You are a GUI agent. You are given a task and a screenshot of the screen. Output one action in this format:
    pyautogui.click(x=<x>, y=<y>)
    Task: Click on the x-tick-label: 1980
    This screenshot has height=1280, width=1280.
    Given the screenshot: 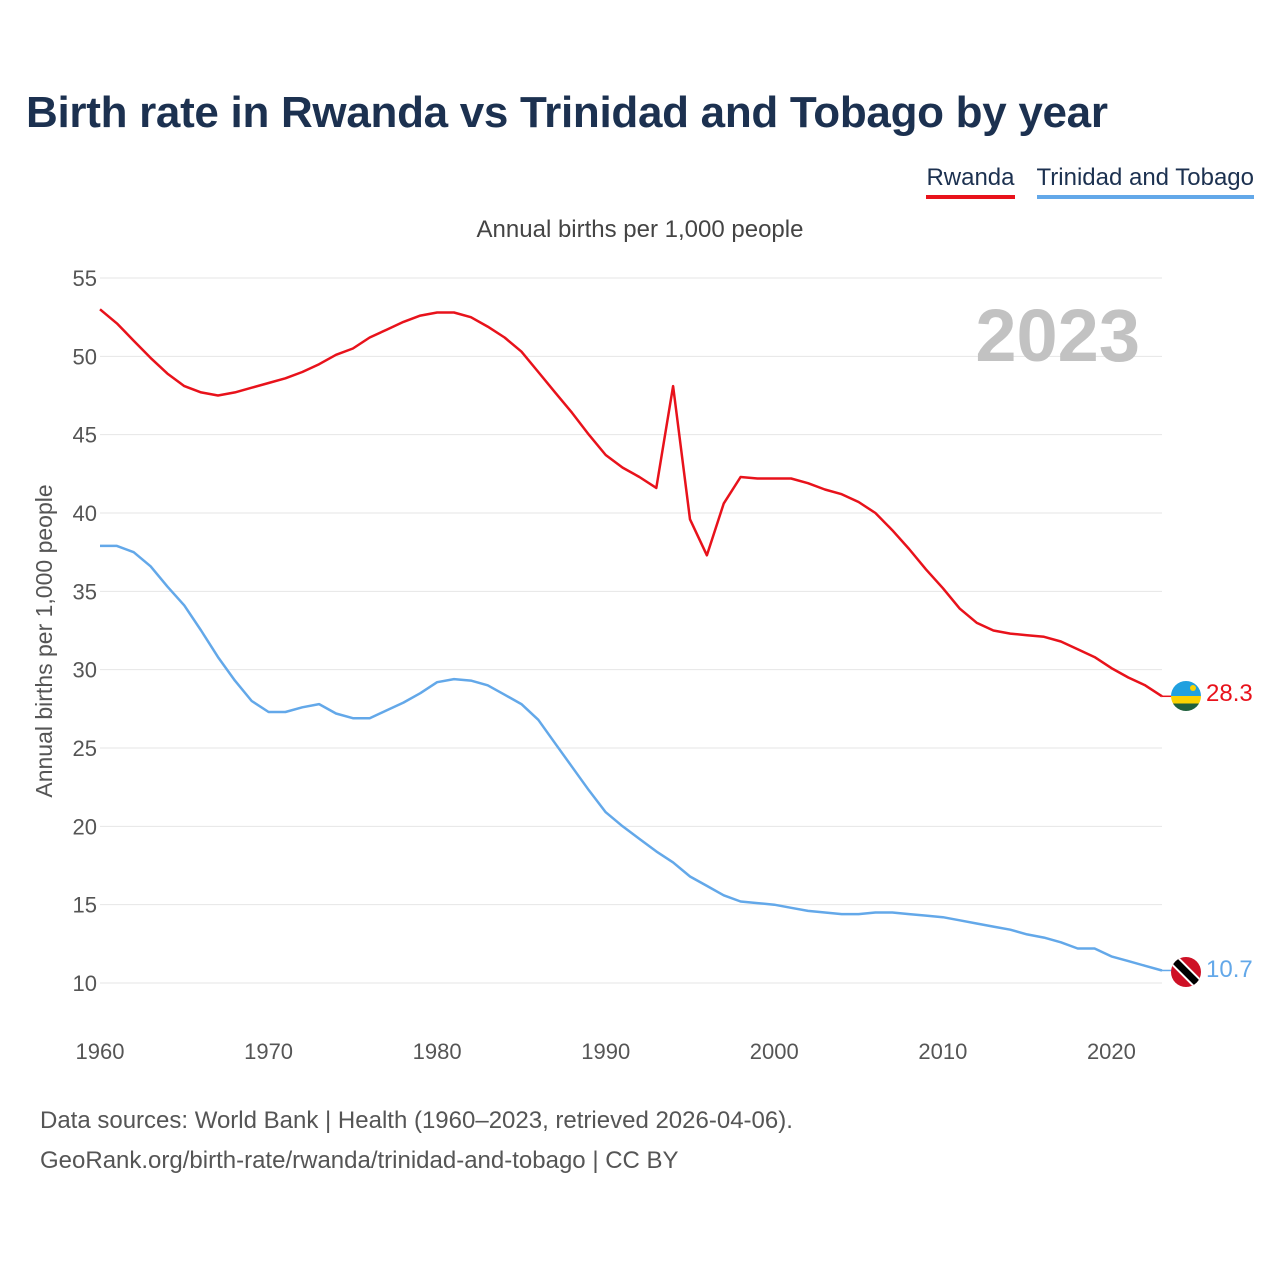 What is the action you would take?
    pyautogui.click(x=437, y=1051)
    